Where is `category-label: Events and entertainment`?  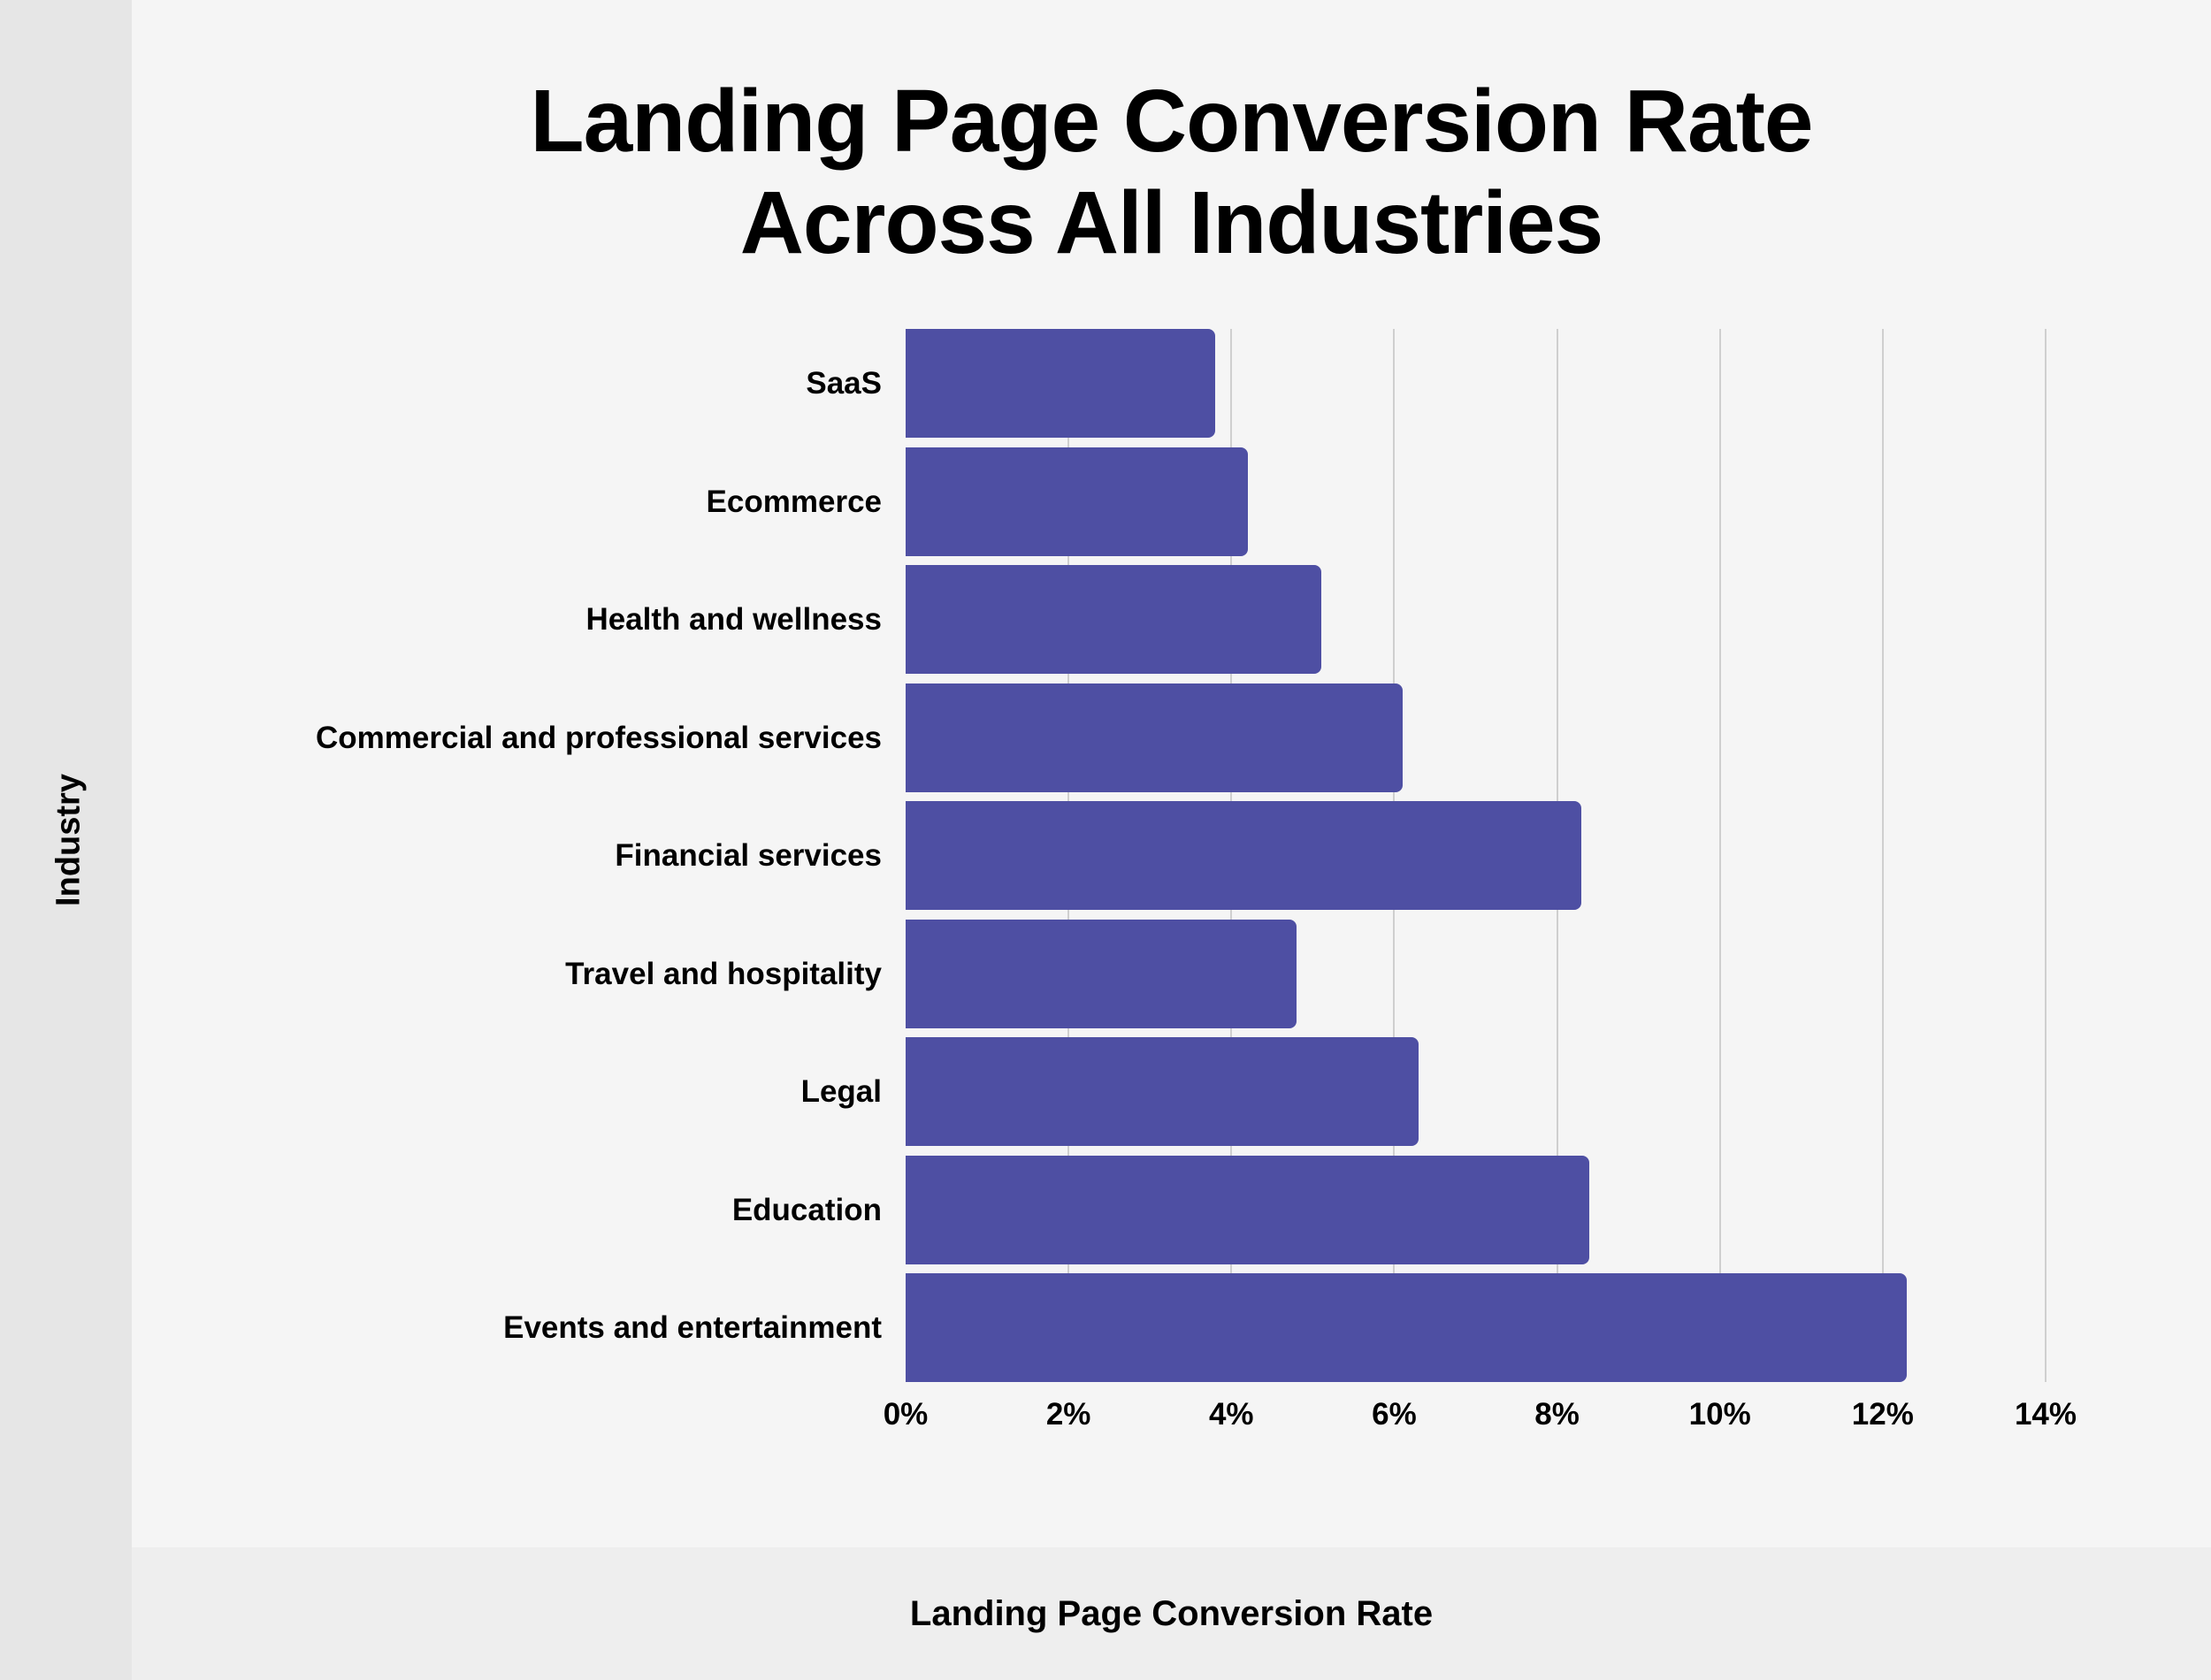
category-label: Events and entertainment is located at coordinates (692, 1327).